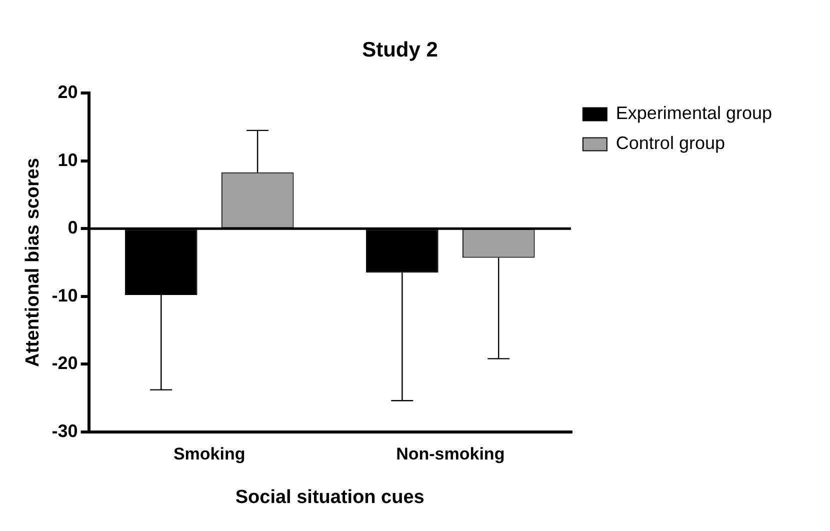 The image size is (830, 531). Describe the element at coordinates (670, 143) in the screenshot. I see `legend-label: Control group` at that location.